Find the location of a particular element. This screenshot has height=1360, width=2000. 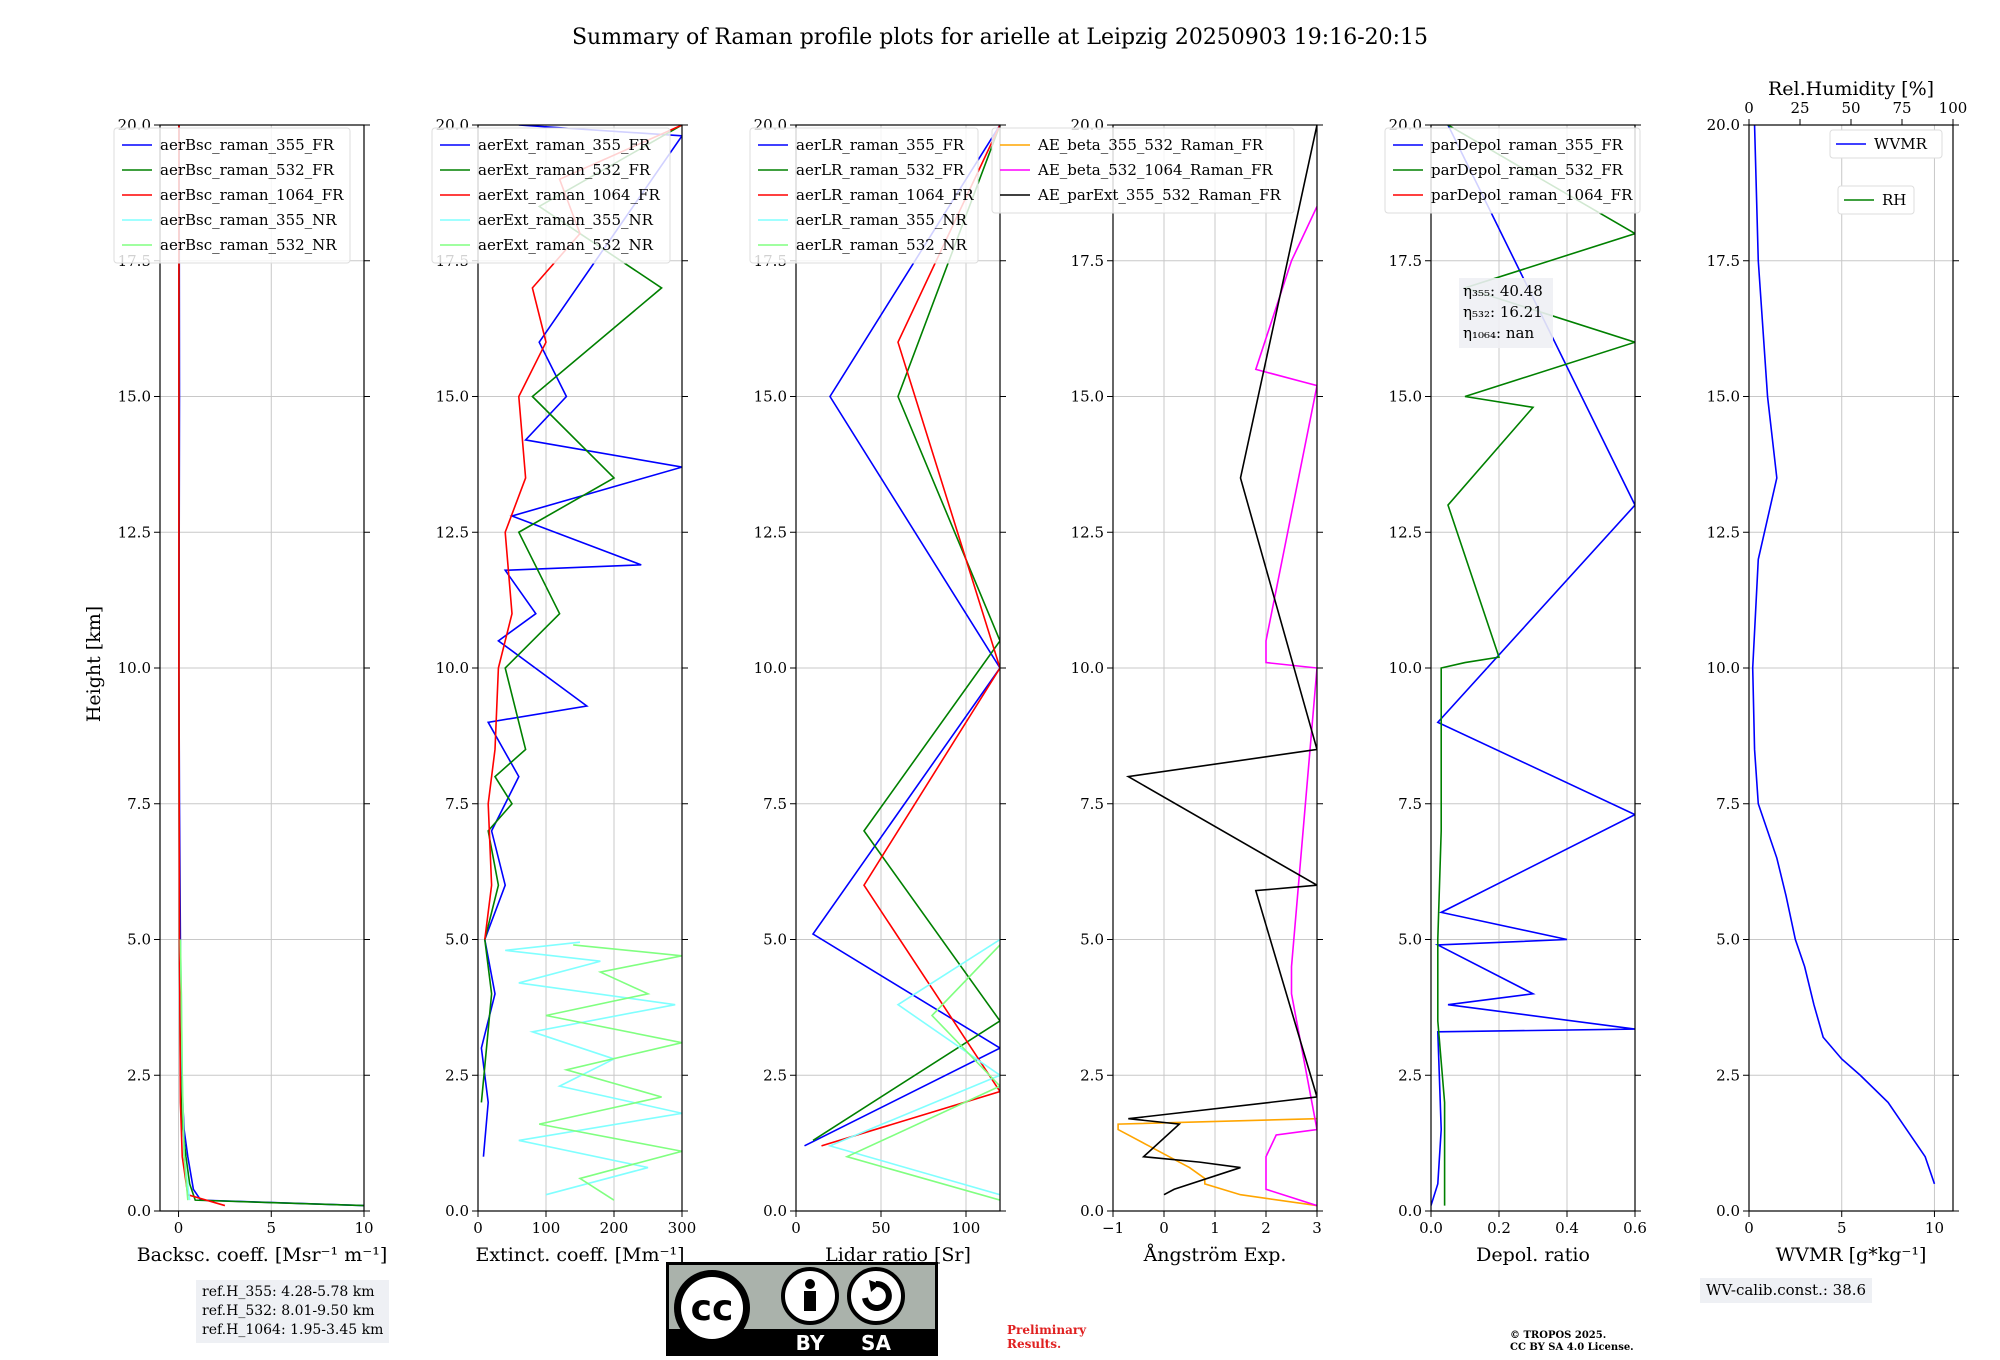

wv-series-WVMR is located at coordinates (1843, 655).